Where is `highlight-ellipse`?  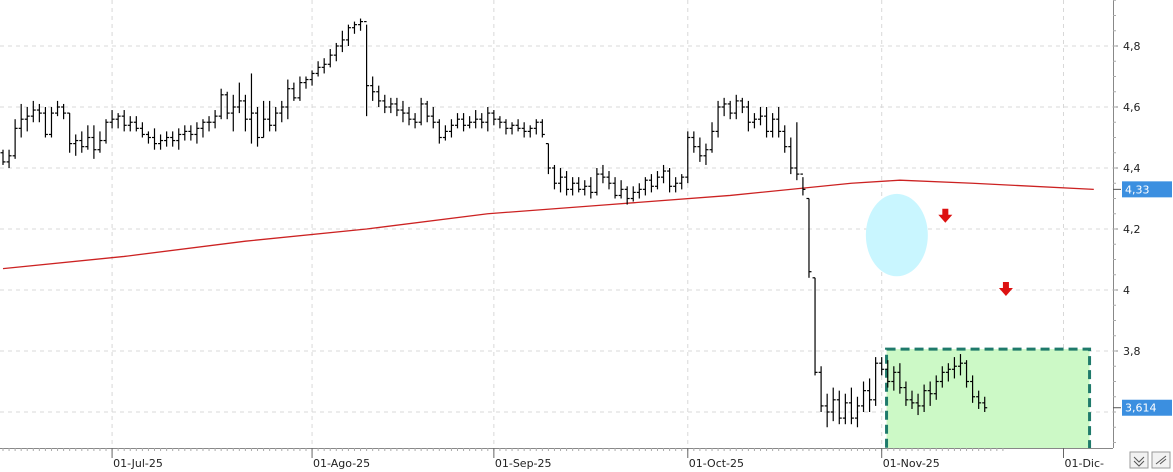 highlight-ellipse is located at coordinates (896, 235).